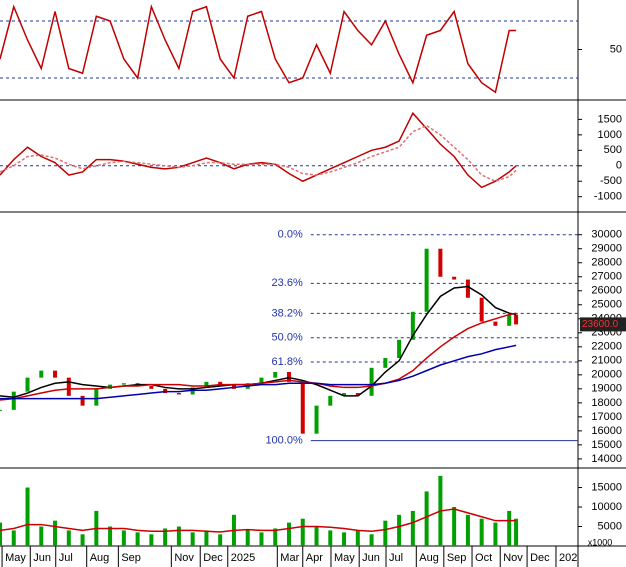  What do you see at coordinates (619, 166) in the screenshot?
I see `y-tick-label: 0` at bounding box center [619, 166].